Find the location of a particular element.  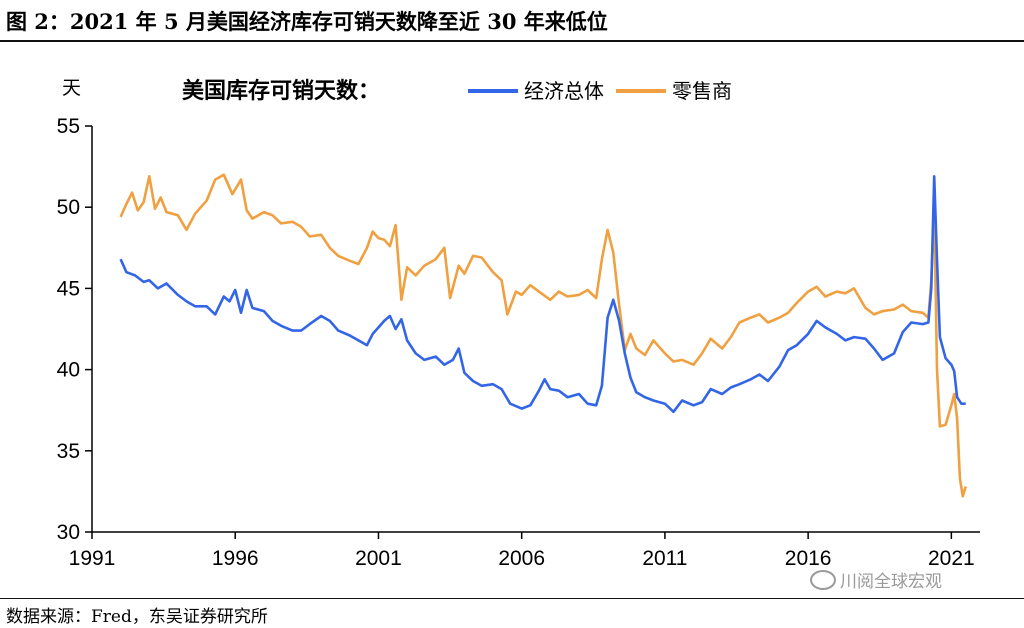

x-tick-label: 2011 is located at coordinates (664, 558).